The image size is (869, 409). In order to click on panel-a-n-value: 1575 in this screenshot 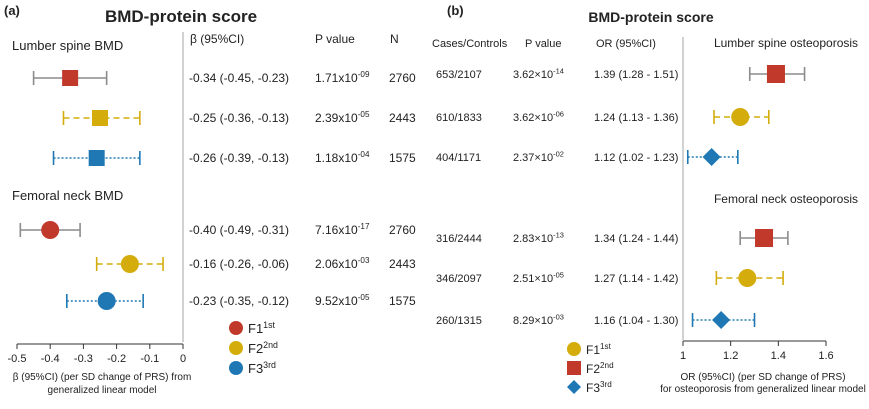, I will do `click(402, 158)`.